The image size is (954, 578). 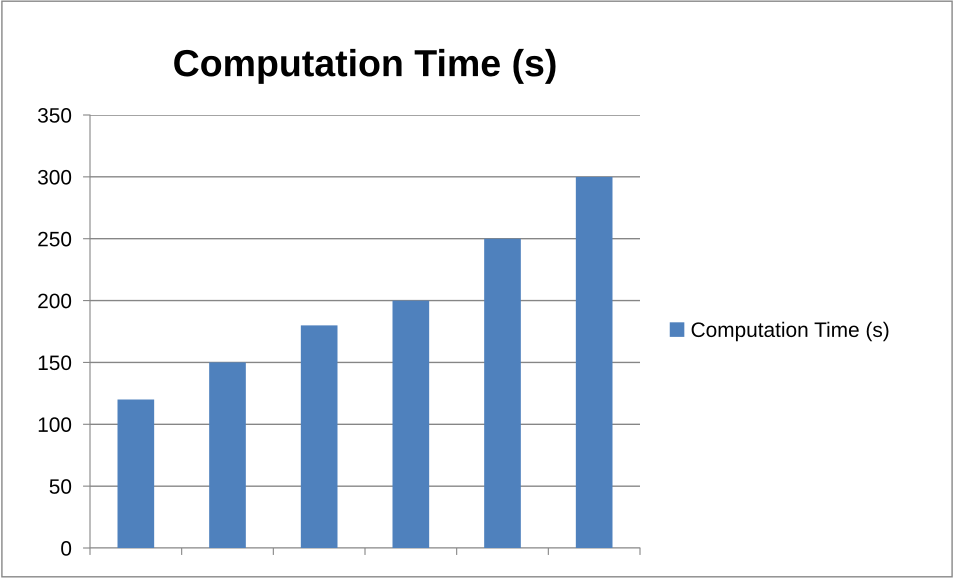 What do you see at coordinates (55, 424) in the screenshot?
I see `y-tick-label: 100` at bounding box center [55, 424].